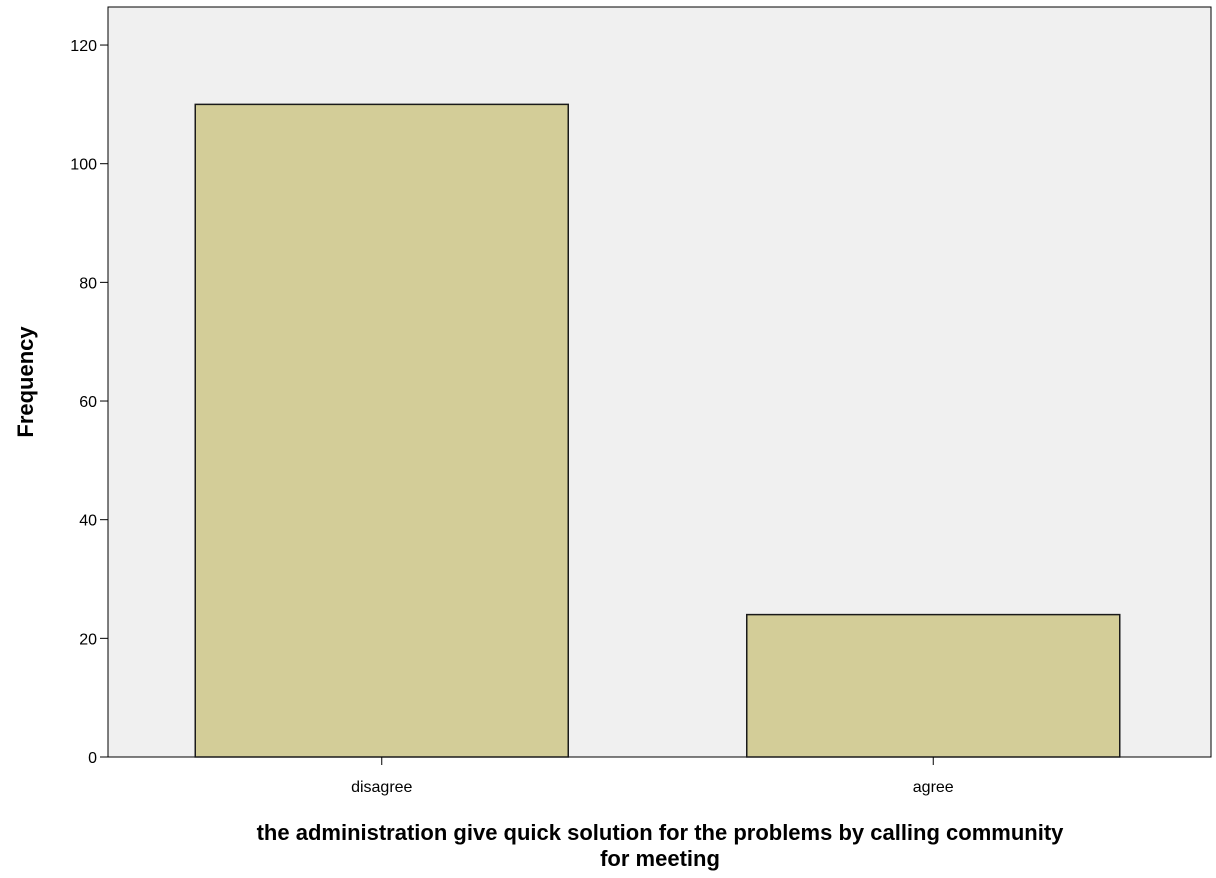 This screenshot has height=878, width=1216. Describe the element at coordinates (381, 787) in the screenshot. I see `x-tick-label-disagree: disagree` at that location.